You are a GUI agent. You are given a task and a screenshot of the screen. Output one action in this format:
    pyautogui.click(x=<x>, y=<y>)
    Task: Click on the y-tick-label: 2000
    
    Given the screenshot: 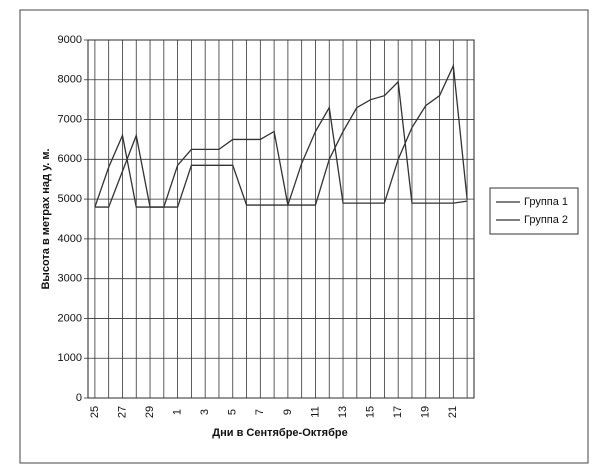 What is the action you would take?
    pyautogui.click(x=70, y=318)
    